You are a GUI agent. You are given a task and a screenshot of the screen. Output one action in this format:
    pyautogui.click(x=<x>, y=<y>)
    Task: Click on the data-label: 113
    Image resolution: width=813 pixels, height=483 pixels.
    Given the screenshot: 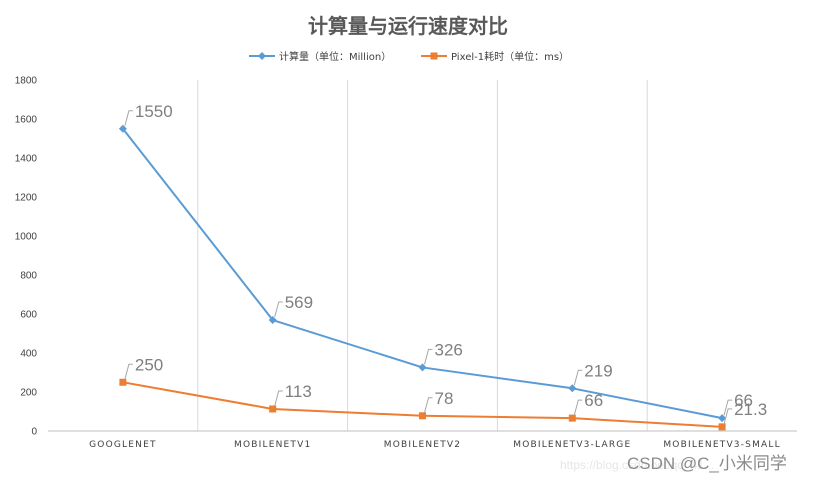 What is the action you would take?
    pyautogui.click(x=298, y=391)
    